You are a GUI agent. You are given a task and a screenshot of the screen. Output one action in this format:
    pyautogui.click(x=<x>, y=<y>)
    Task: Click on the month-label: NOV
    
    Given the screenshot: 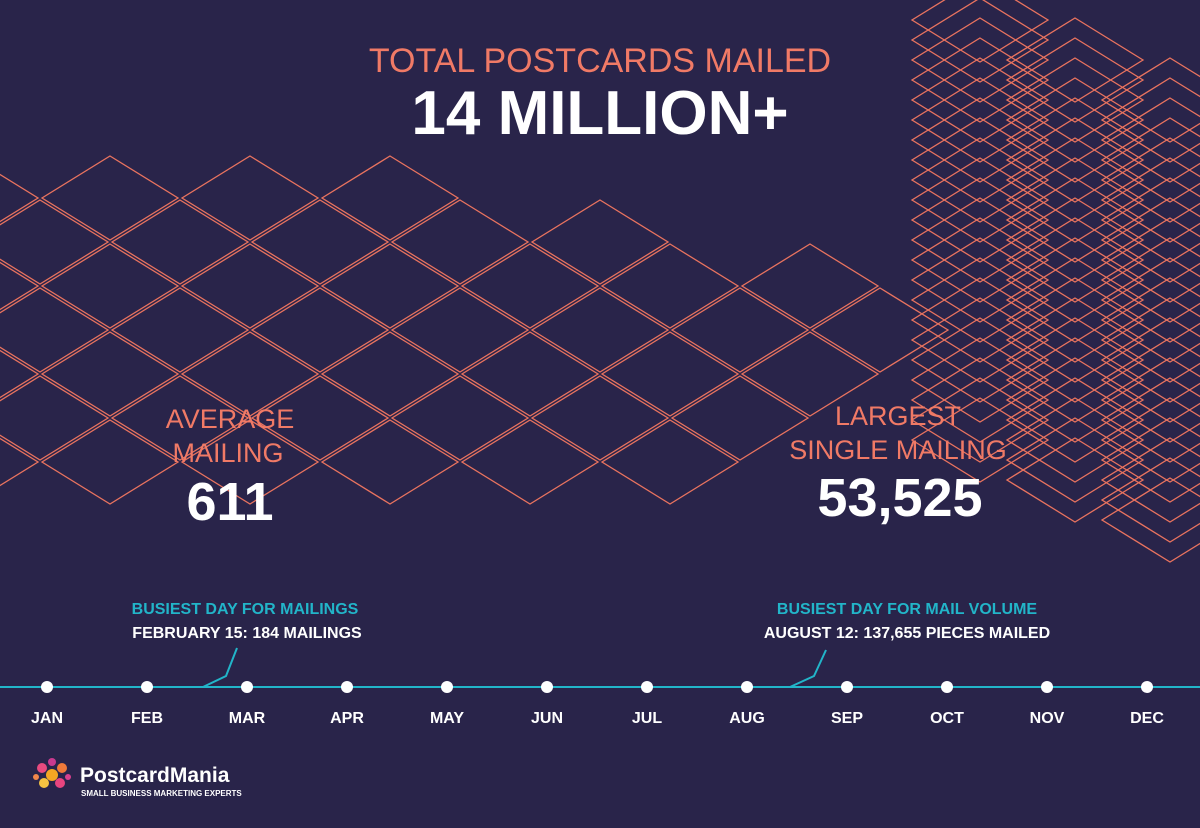 What is the action you would take?
    pyautogui.click(x=1047, y=718)
    